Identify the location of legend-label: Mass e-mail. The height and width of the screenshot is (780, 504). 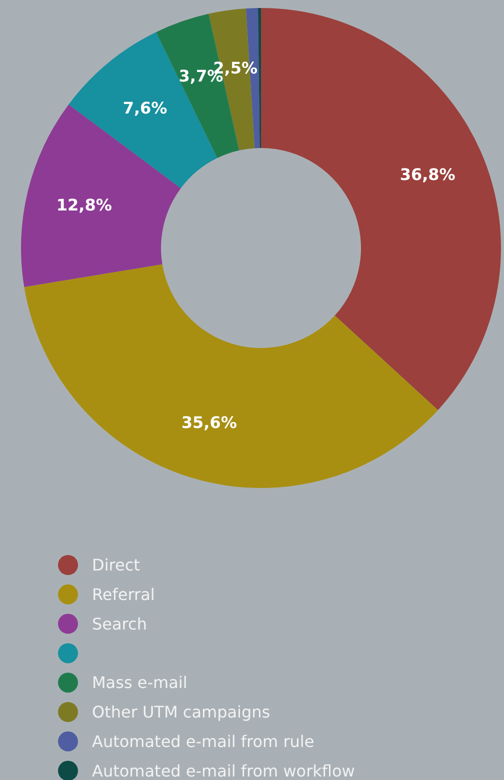
(140, 682).